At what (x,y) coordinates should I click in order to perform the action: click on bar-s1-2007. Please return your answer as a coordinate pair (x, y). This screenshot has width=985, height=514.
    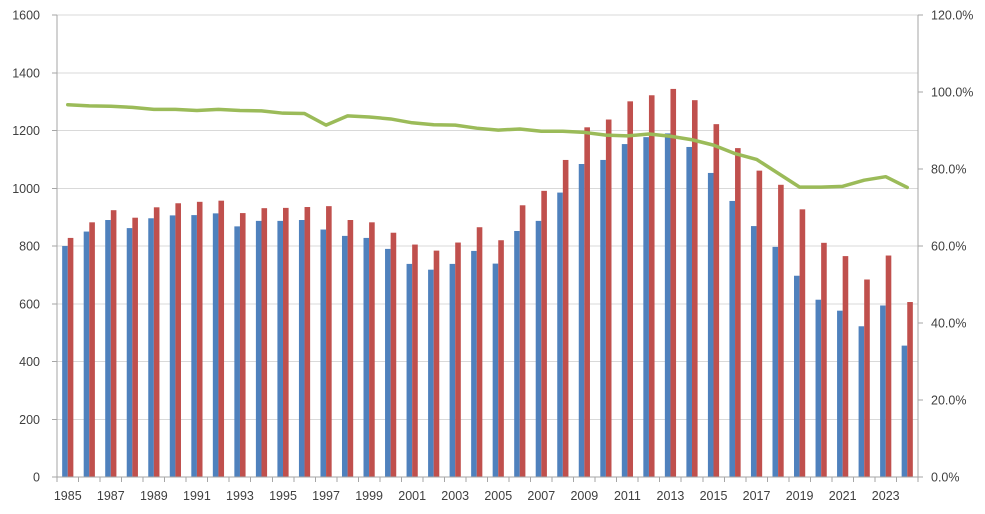
    Looking at the image, I should click on (538, 348).